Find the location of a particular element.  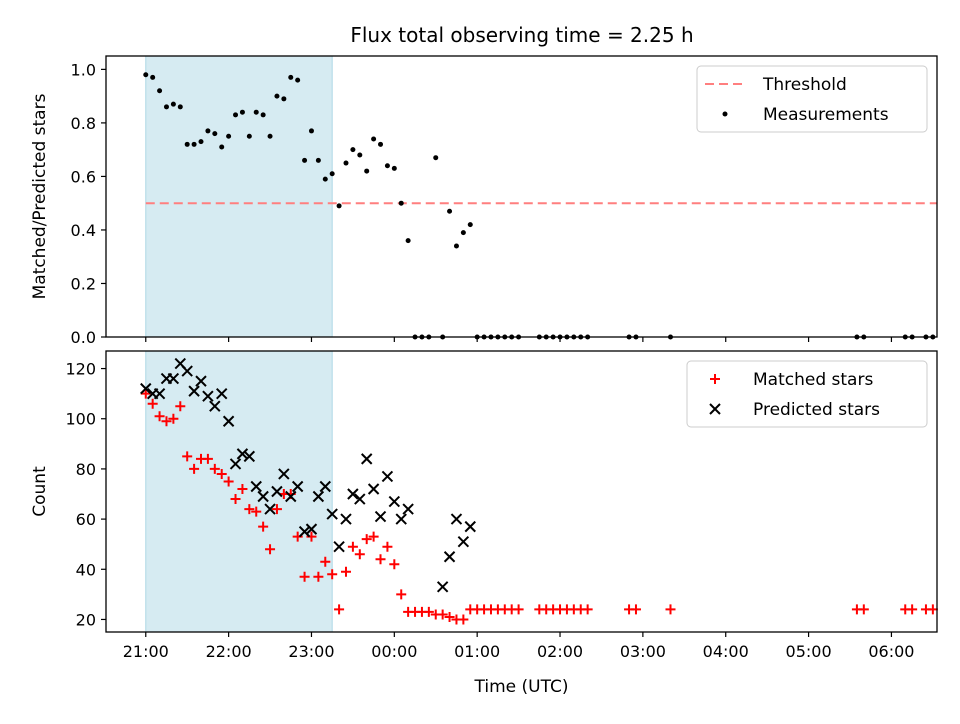

x-tick-label: 04:00 is located at coordinates (726, 651).